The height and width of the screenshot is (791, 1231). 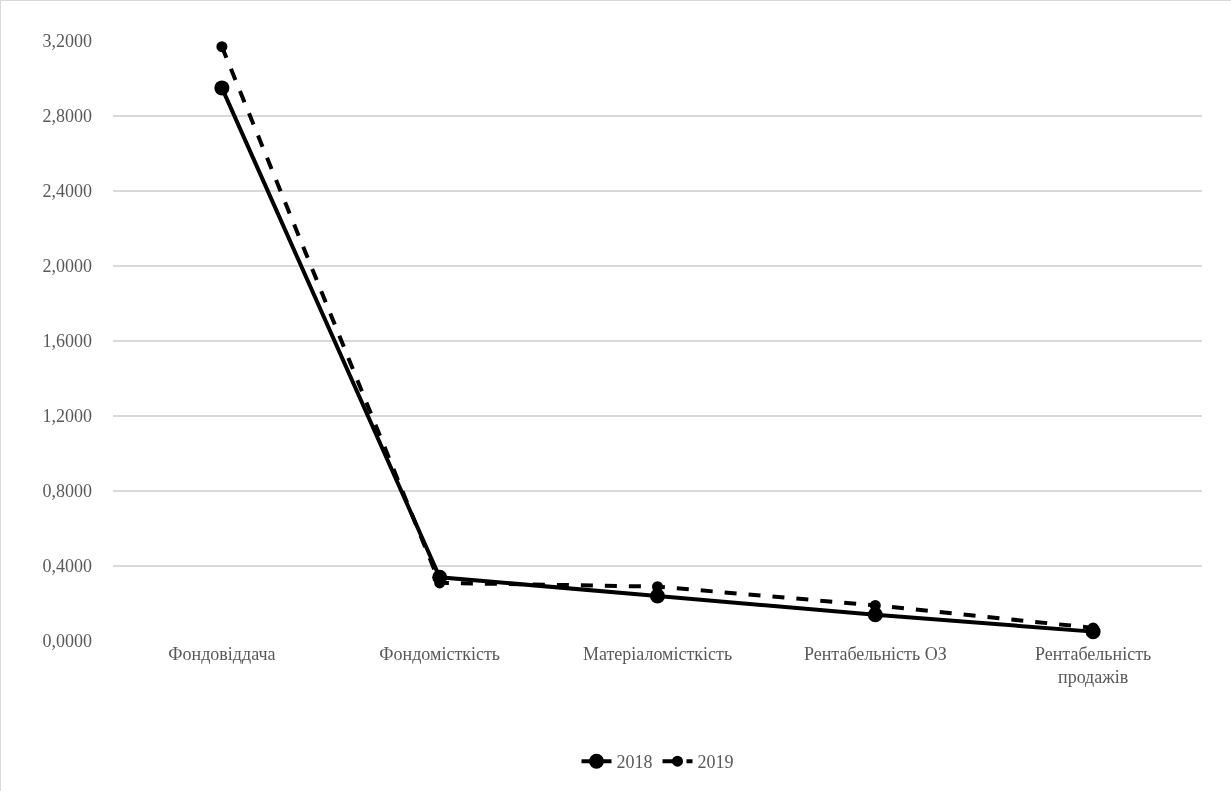 What do you see at coordinates (67, 266) in the screenshot?
I see `y-tick-label: 2,0000` at bounding box center [67, 266].